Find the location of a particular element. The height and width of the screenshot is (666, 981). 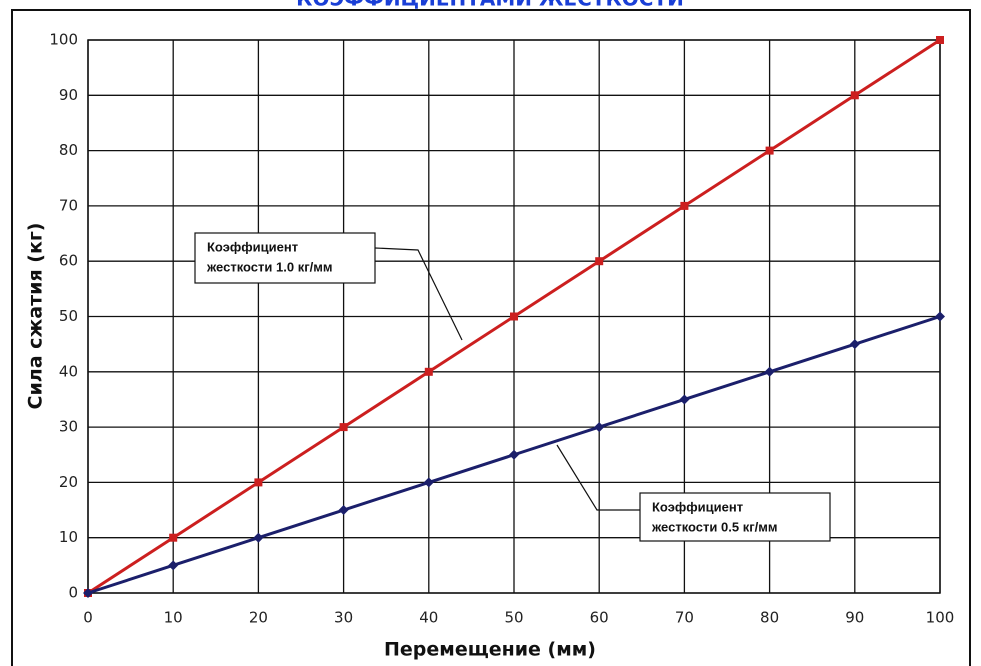

annotation-text: жесткости 0.5 кг/мм is located at coordinates (714, 526).